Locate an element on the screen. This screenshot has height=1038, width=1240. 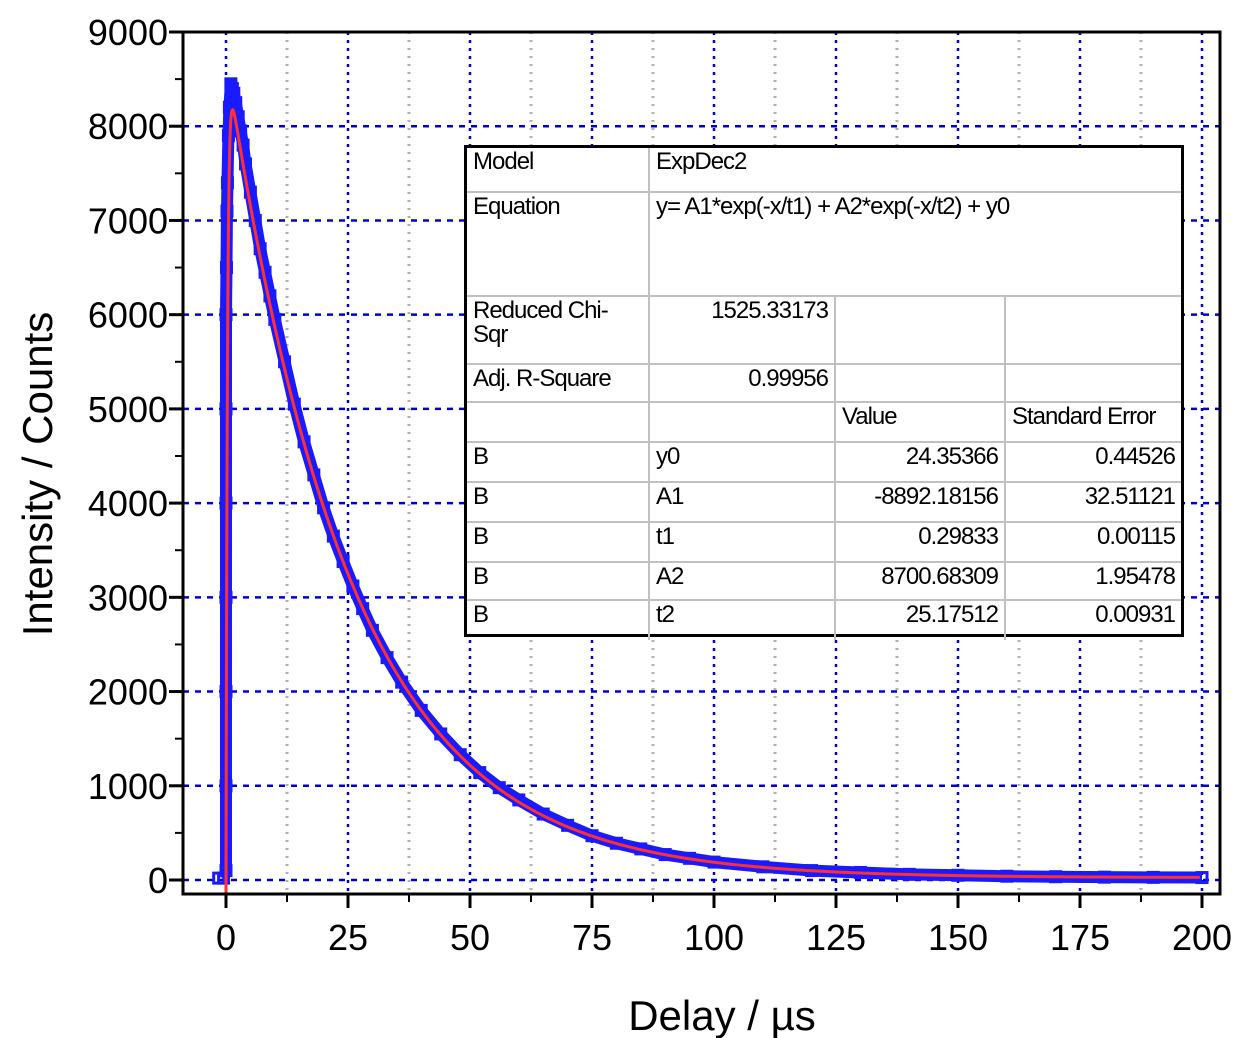
y-tick-label: 0 is located at coordinates (158, 880).